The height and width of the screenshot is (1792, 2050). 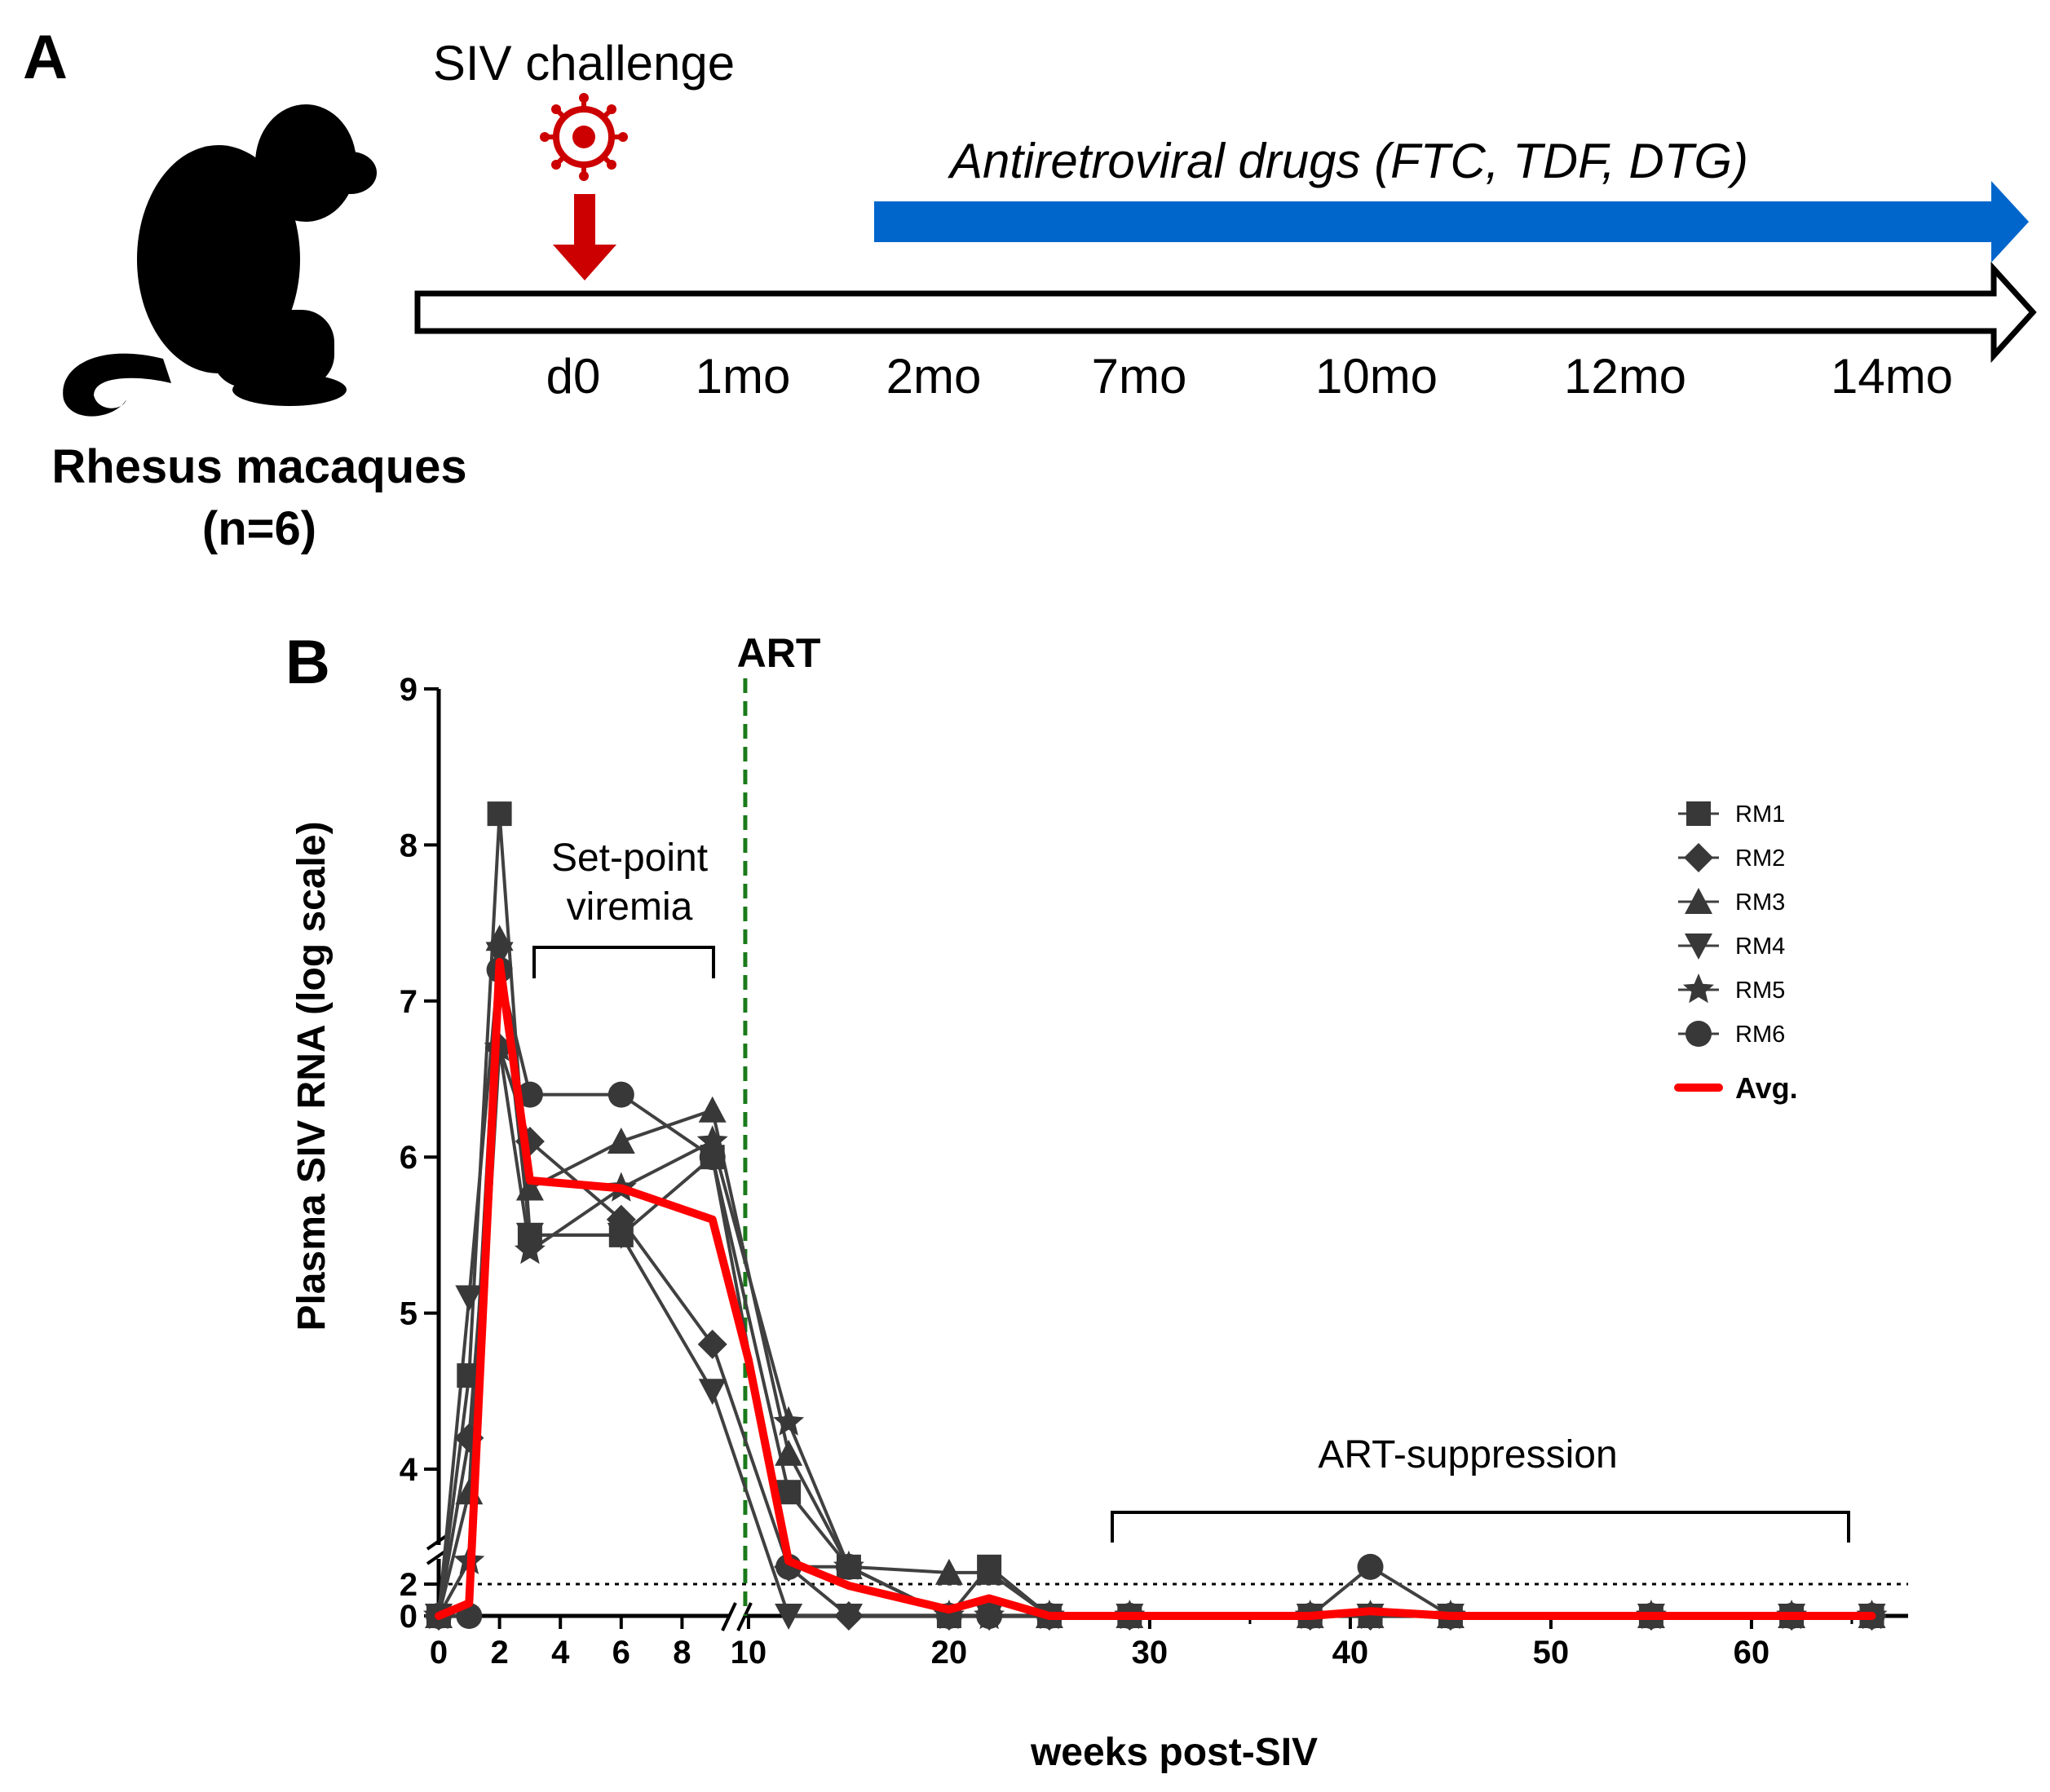 What do you see at coordinates (1140, 376) in the screenshot?
I see `timeline-label: 7mo` at bounding box center [1140, 376].